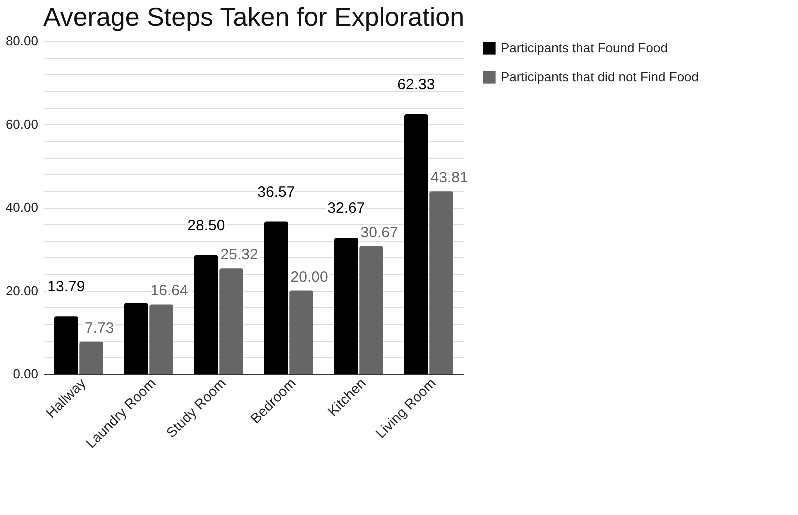 This screenshot has width=798, height=515. What do you see at coordinates (99, 328) in the screenshot?
I see `data-label: 7.73` at bounding box center [99, 328].